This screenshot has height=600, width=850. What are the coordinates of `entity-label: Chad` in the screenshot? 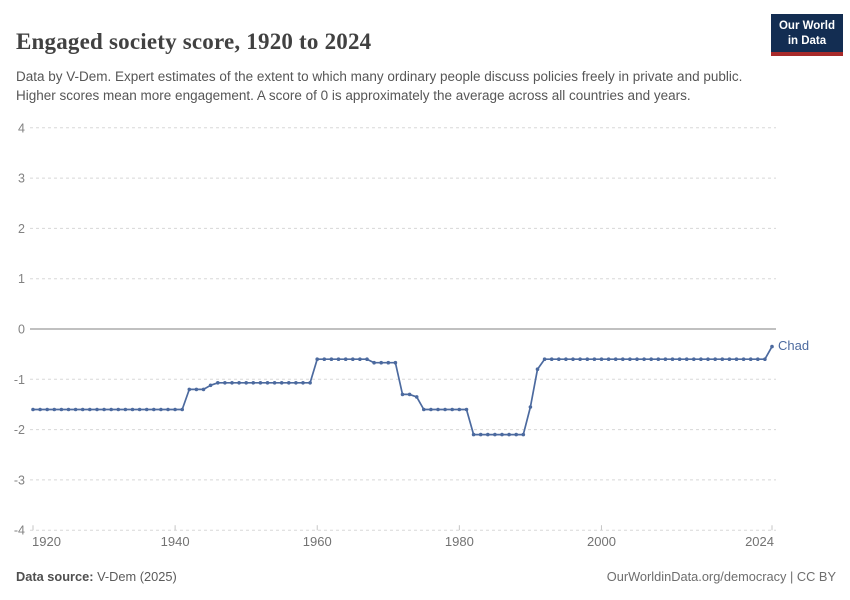 It's located at (793, 345).